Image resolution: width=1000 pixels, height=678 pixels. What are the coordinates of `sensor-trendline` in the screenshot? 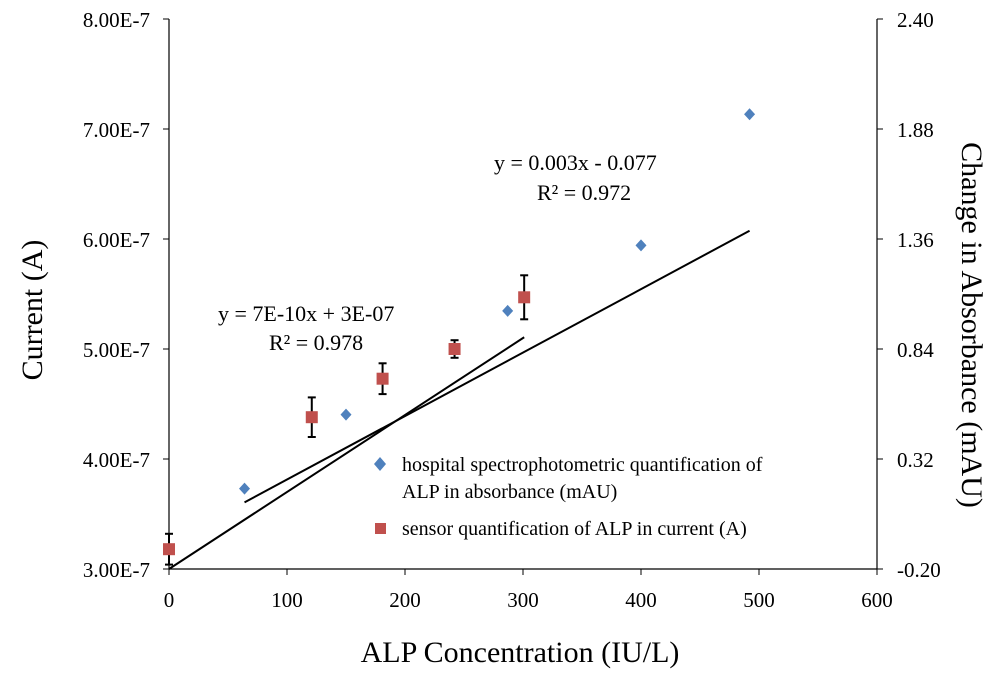 It's located at (346, 453).